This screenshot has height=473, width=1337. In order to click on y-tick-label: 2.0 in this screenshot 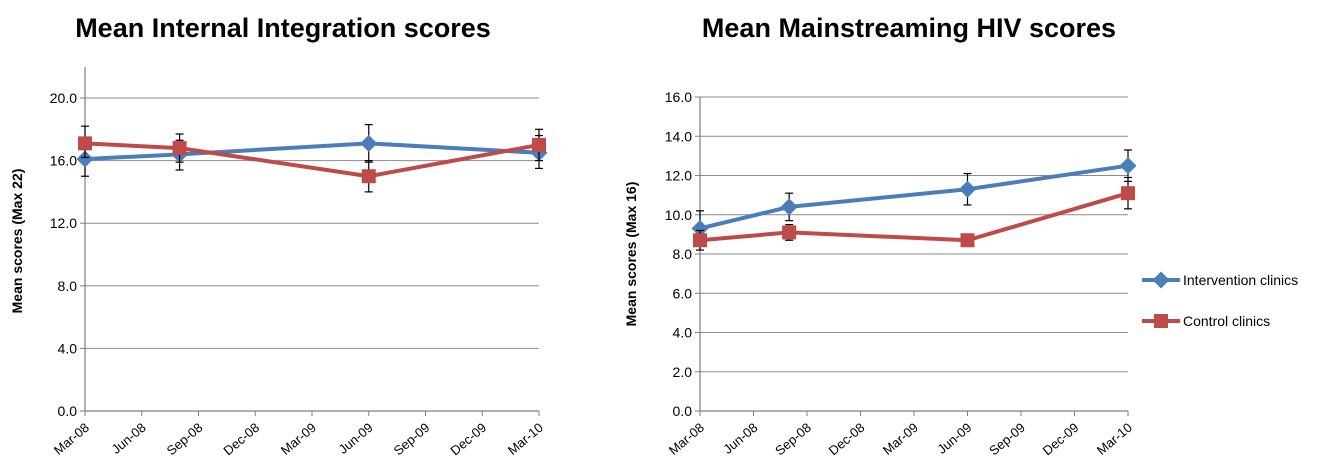, I will do `click(683, 372)`.